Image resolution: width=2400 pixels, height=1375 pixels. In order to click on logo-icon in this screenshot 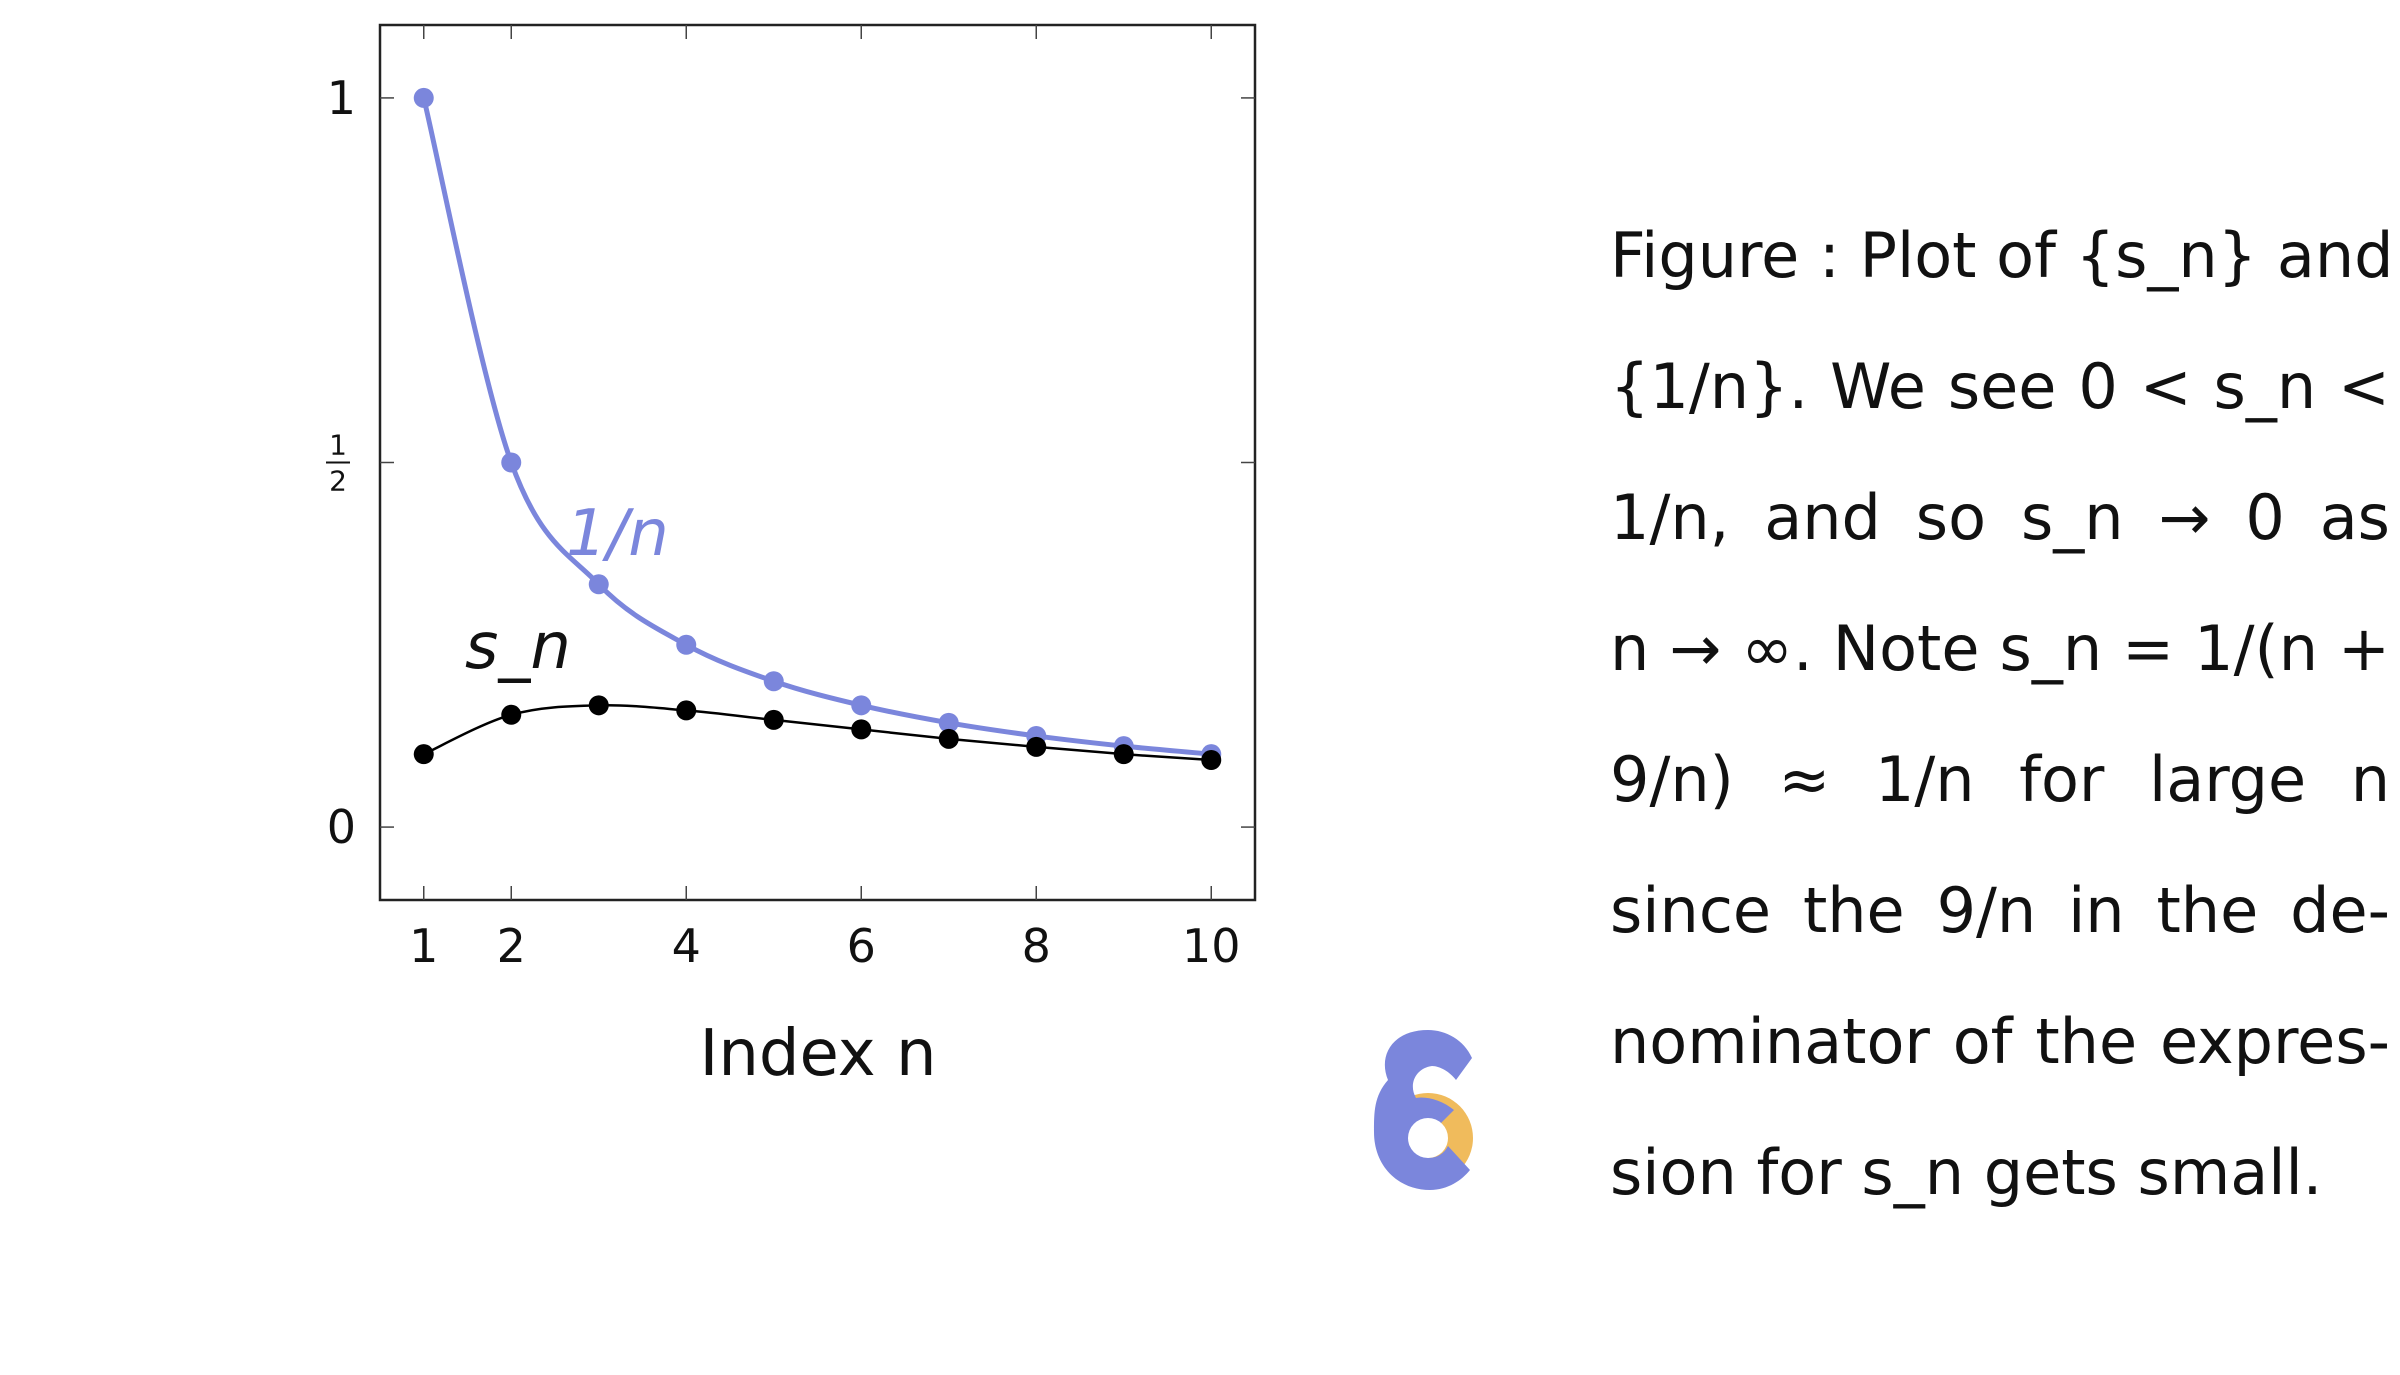, I will do `click(1423, 1110)`.